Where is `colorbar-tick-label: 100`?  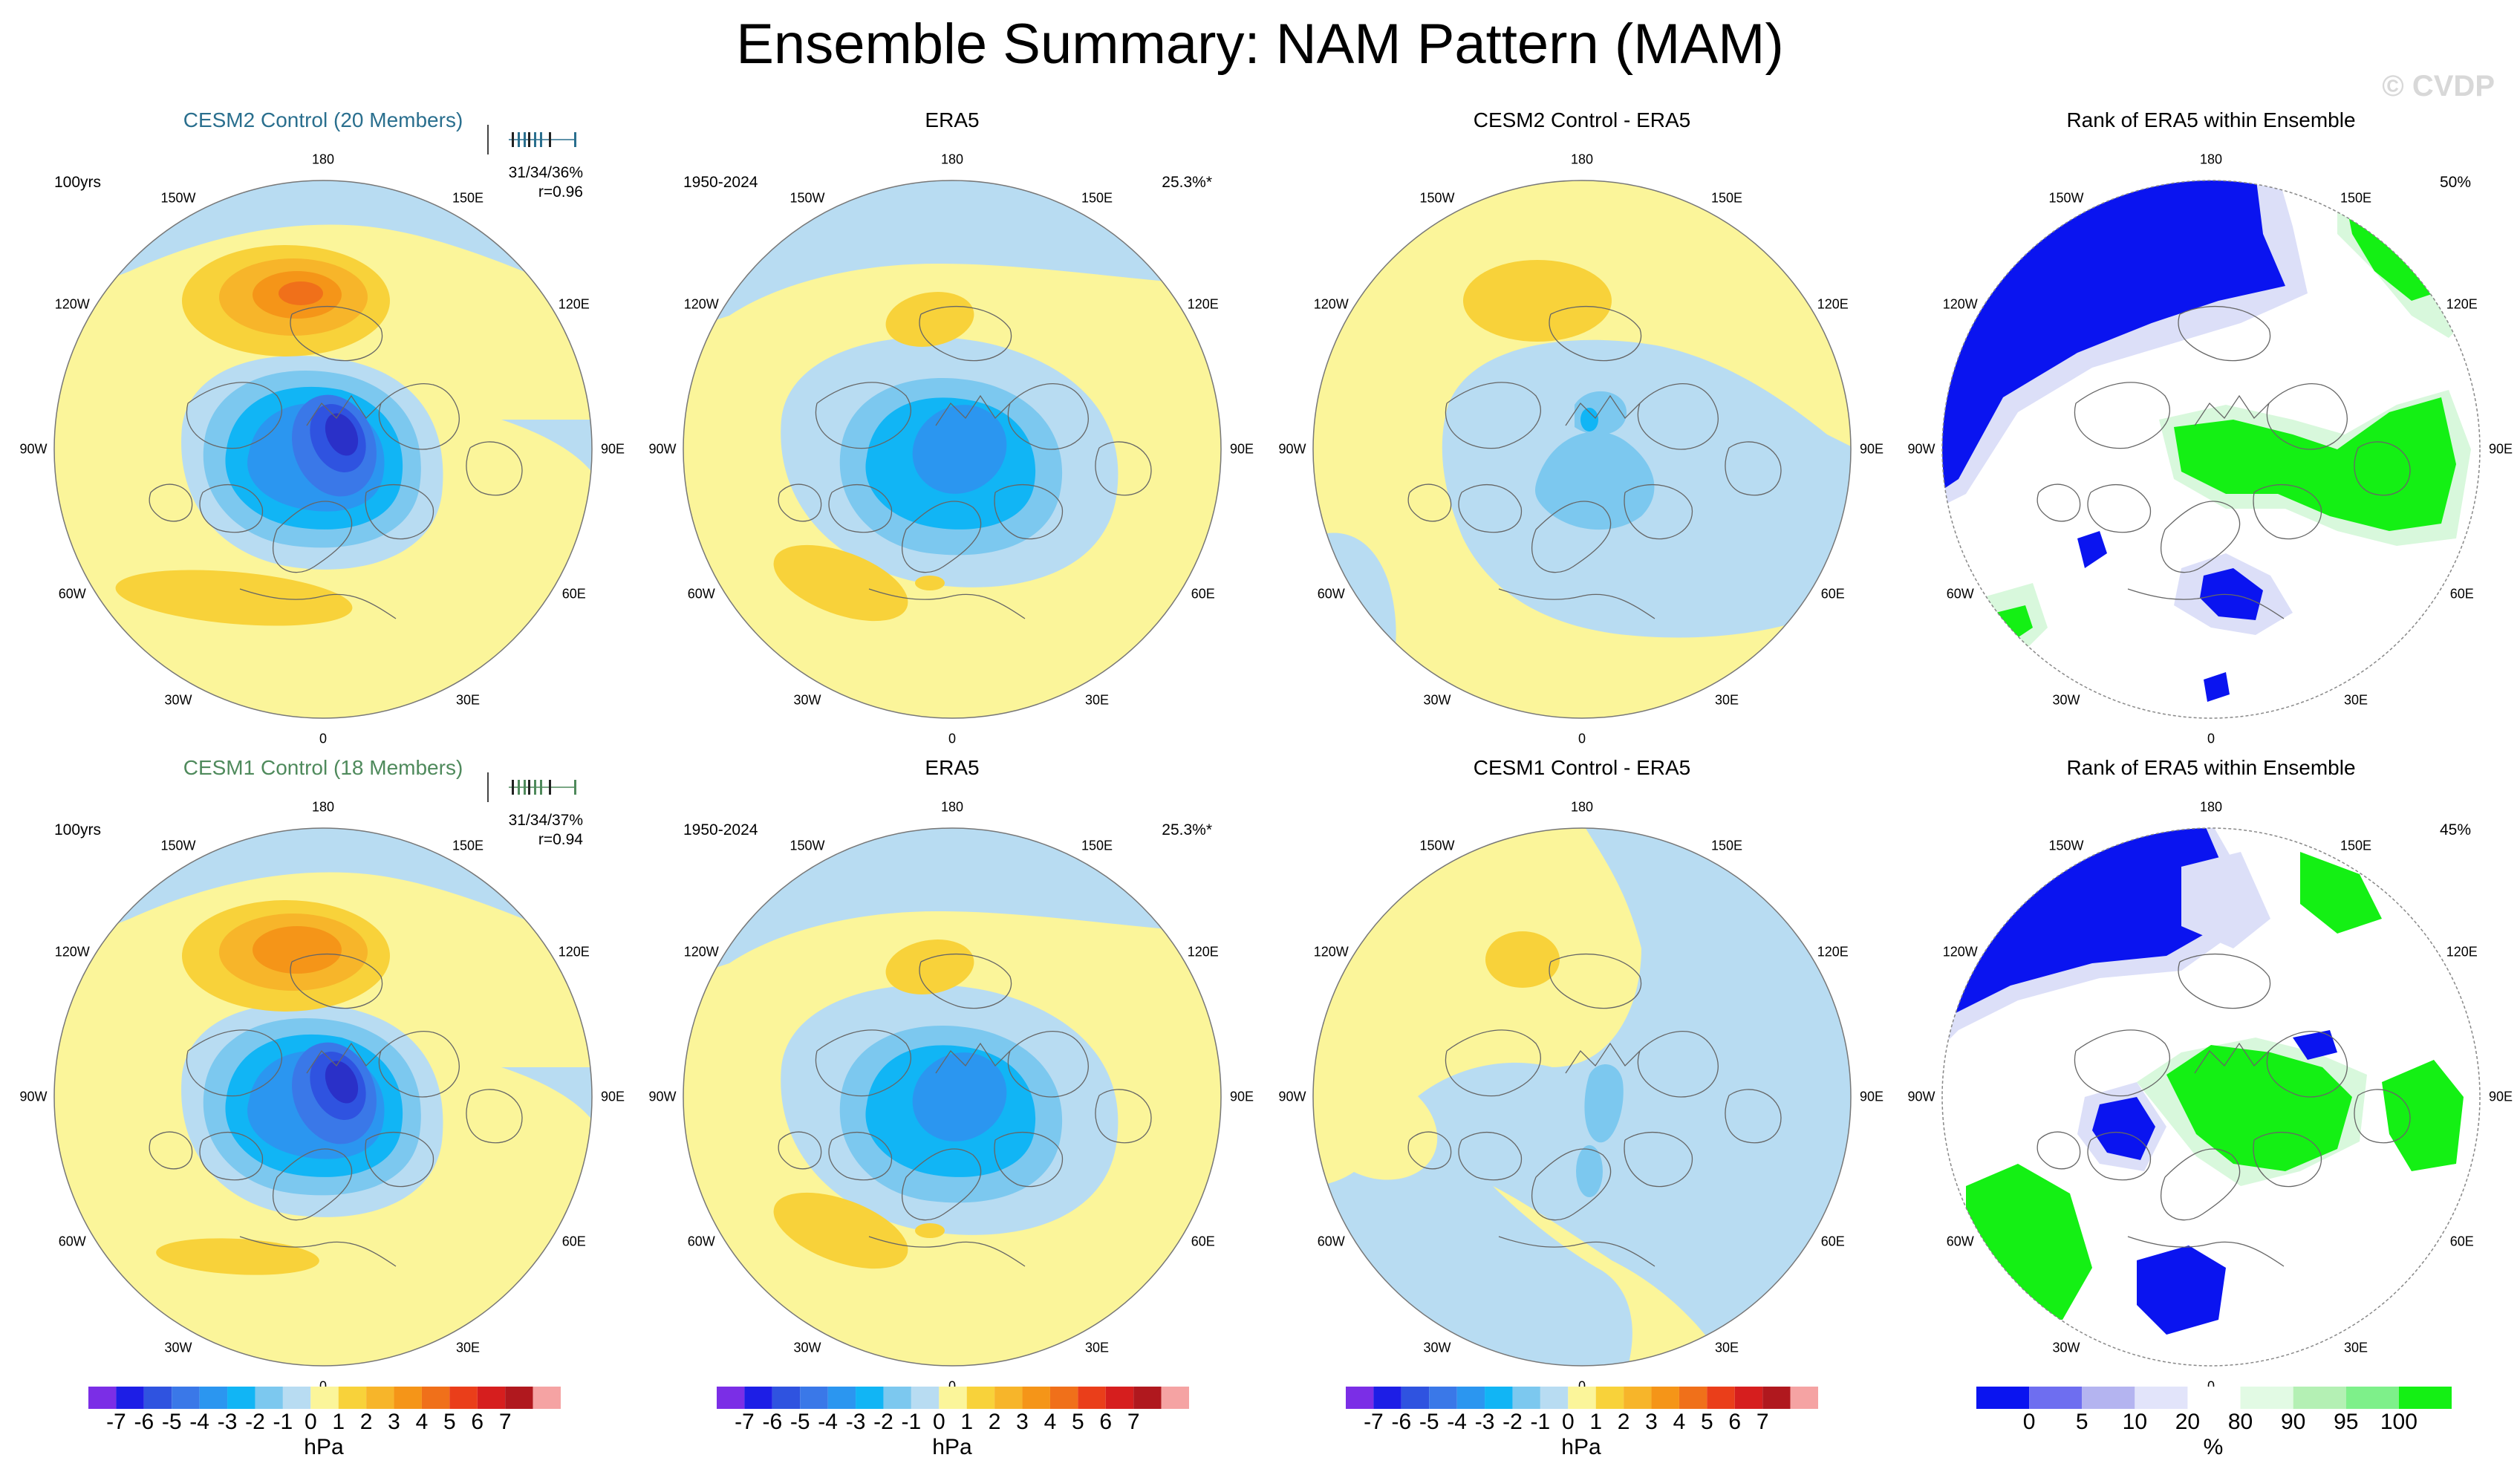
colorbar-tick-label: 100 is located at coordinates (2399, 1422).